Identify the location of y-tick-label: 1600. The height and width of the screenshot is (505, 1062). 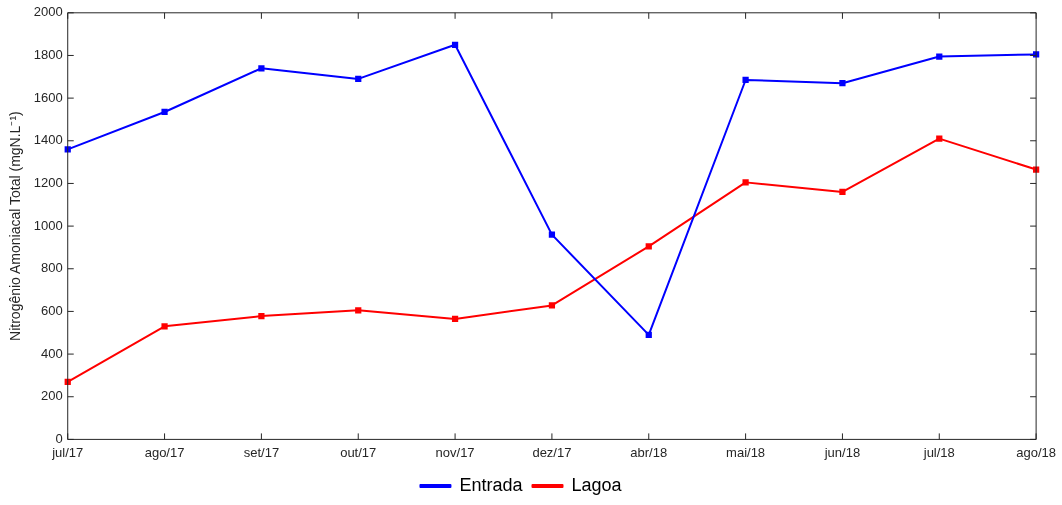
(48, 97).